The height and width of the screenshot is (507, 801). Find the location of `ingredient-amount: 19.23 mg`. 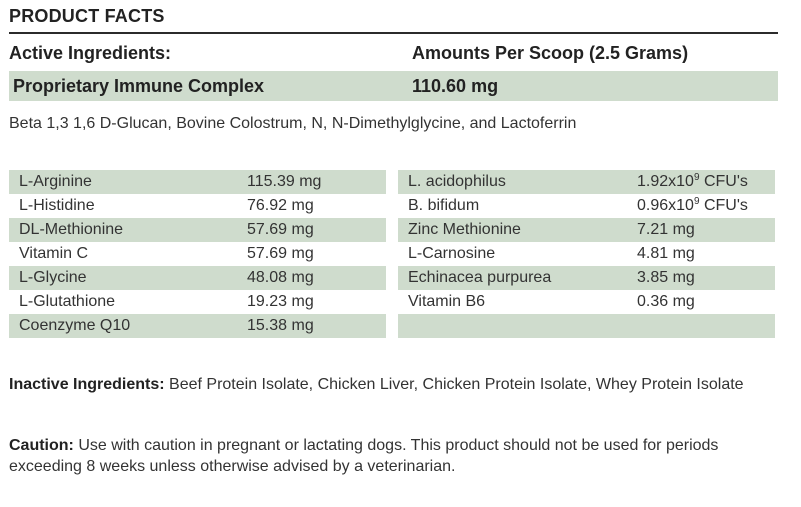

ingredient-amount: 19.23 mg is located at coordinates (280, 302).